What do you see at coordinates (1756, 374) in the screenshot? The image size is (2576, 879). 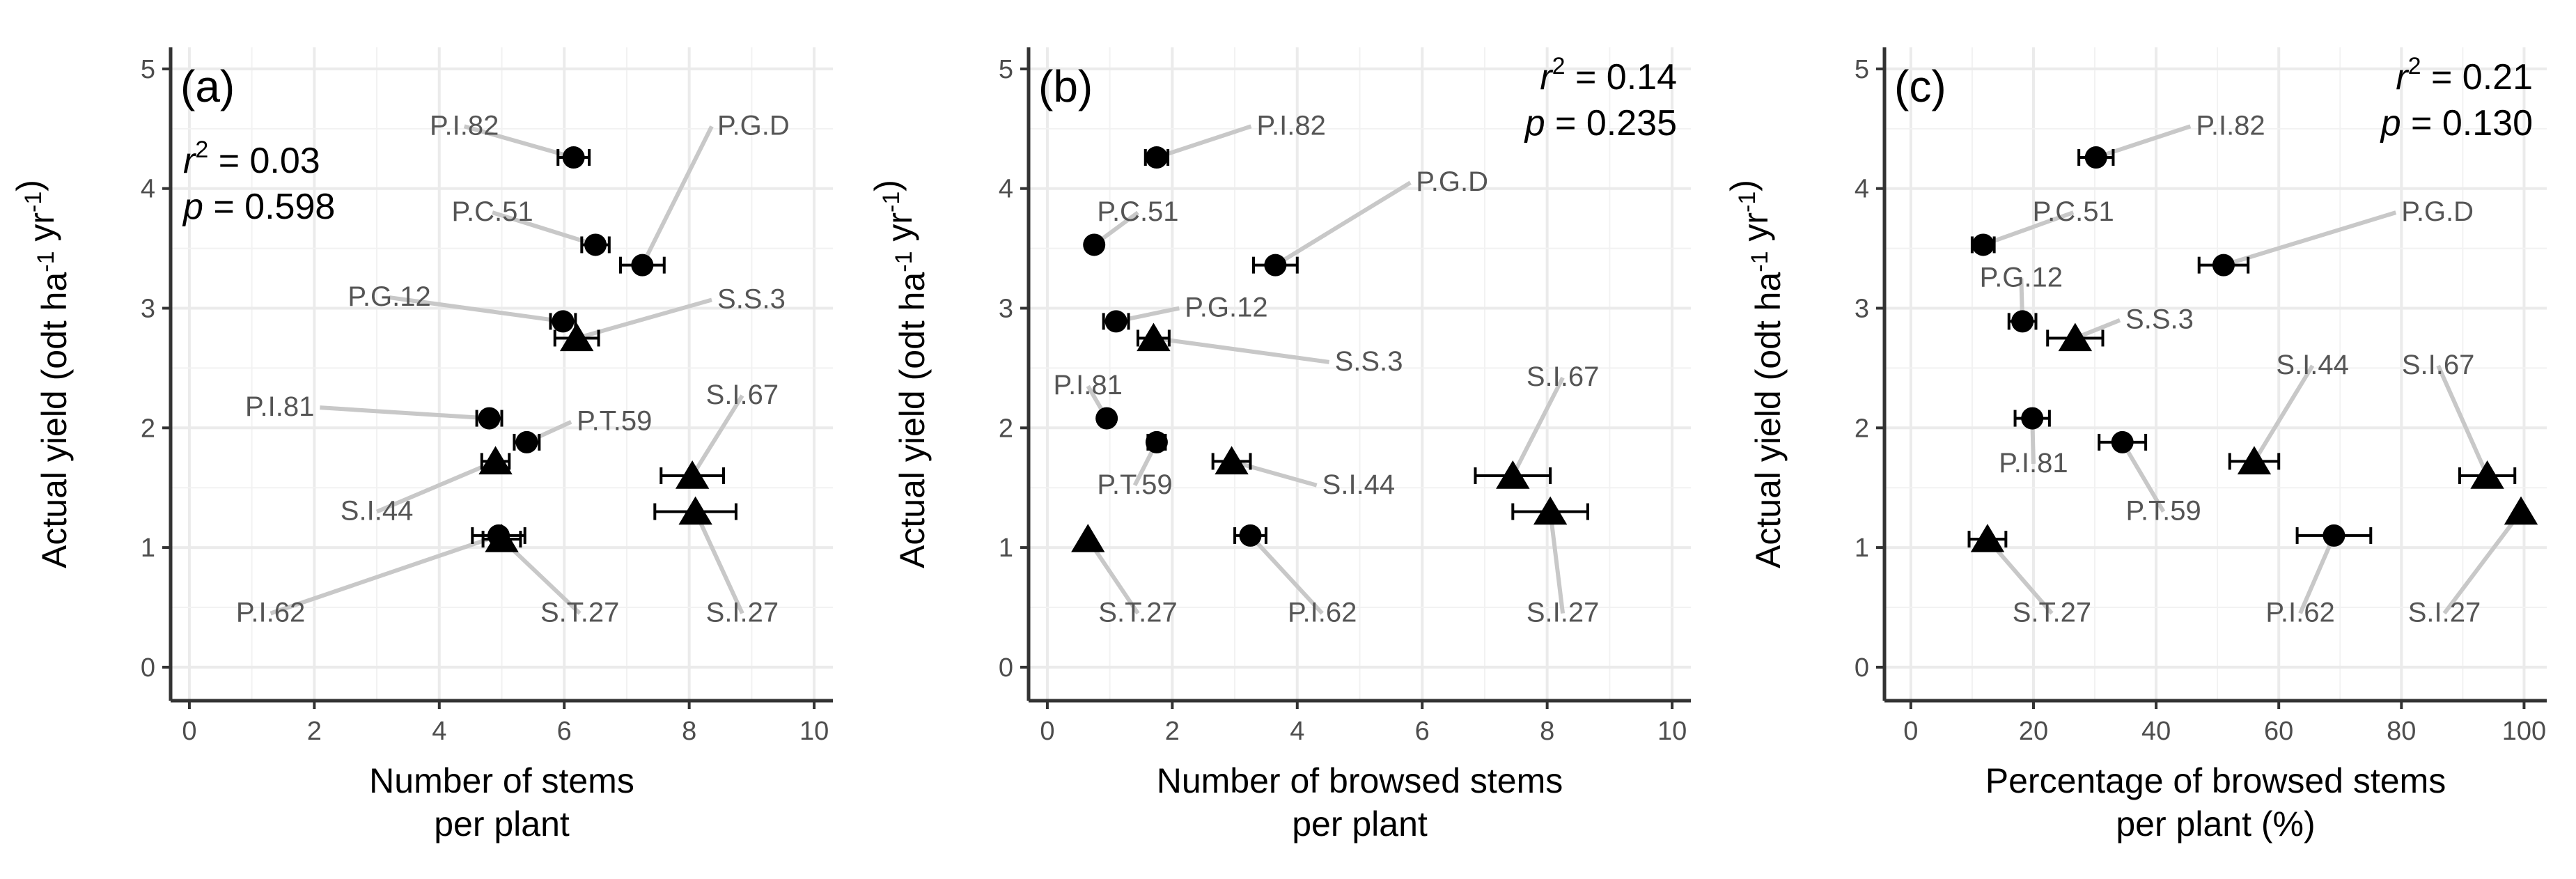 I see `y-axis-title: Actual yield (odt ha-1 yr-1)` at bounding box center [1756, 374].